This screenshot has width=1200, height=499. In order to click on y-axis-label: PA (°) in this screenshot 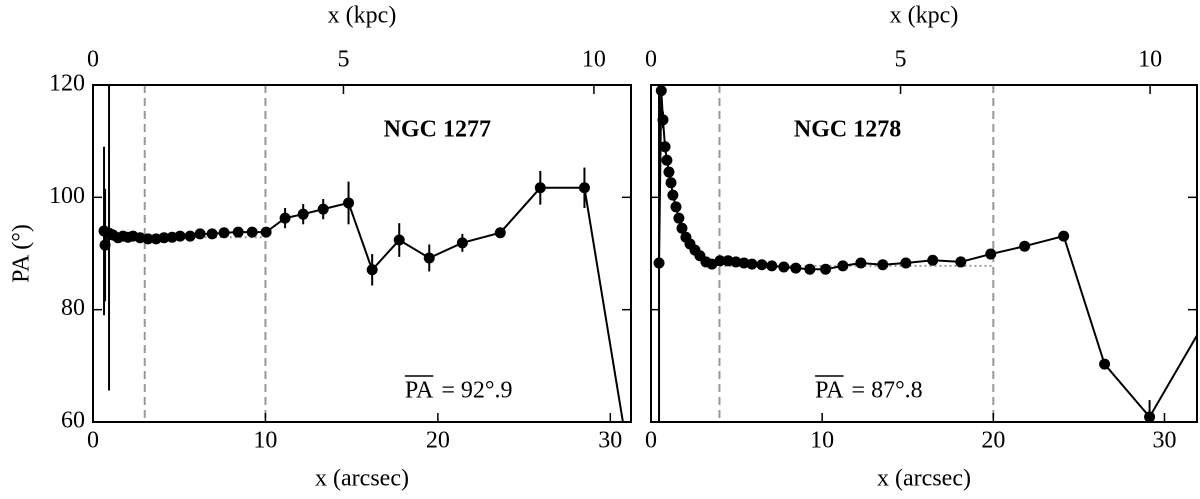, I will do `click(22, 253)`.